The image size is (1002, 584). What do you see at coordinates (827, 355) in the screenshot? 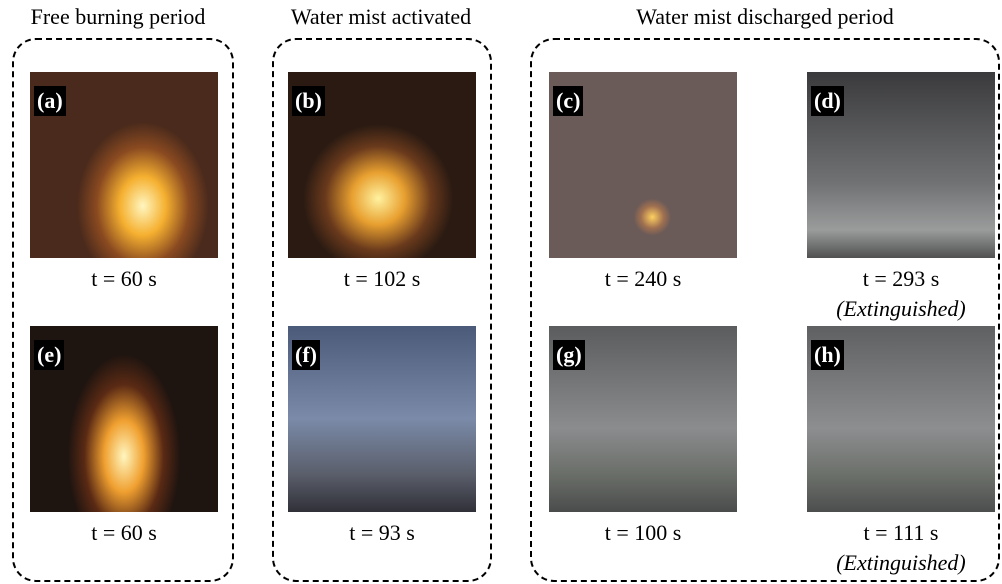
I see `panel-label: (h)` at bounding box center [827, 355].